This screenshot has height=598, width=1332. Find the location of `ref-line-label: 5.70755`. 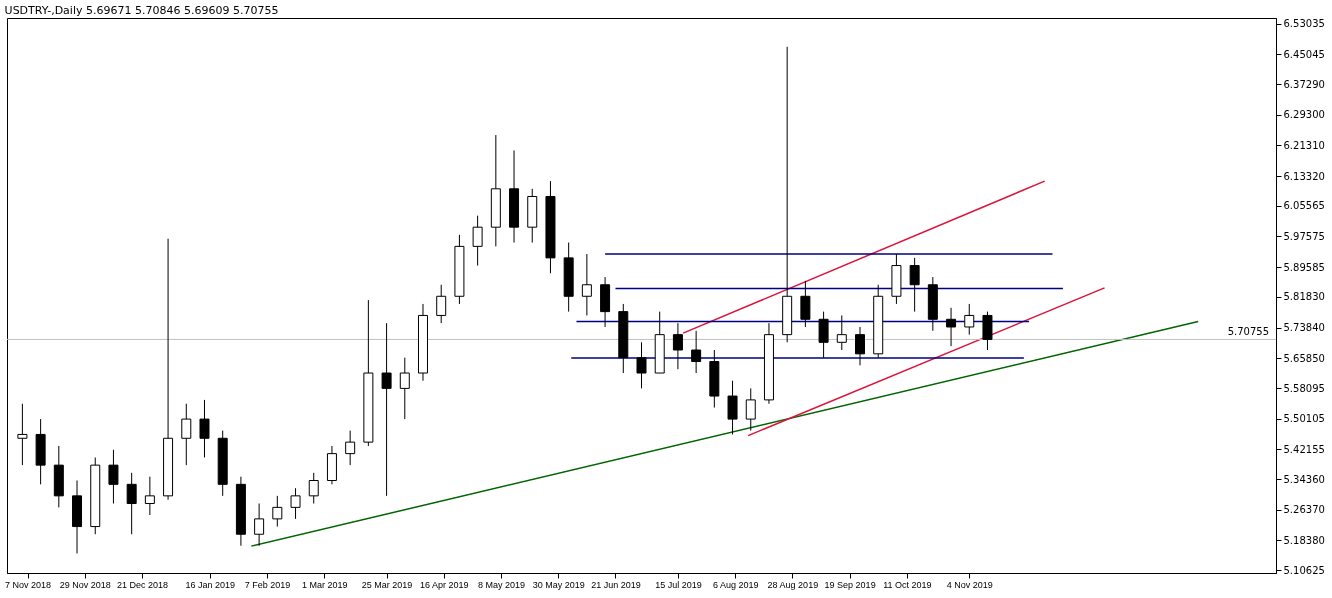

ref-line-label: 5.70755 is located at coordinates (1248, 332).